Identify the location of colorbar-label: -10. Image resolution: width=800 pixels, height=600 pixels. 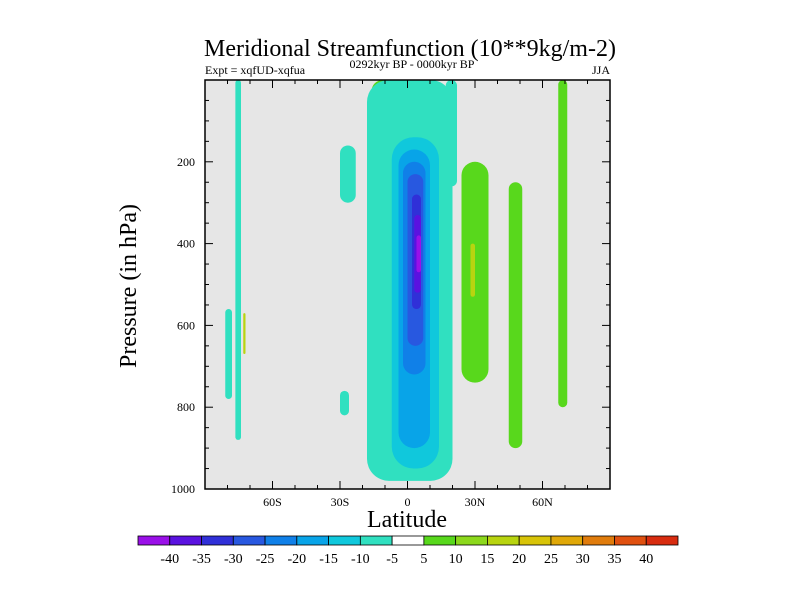
(360, 559).